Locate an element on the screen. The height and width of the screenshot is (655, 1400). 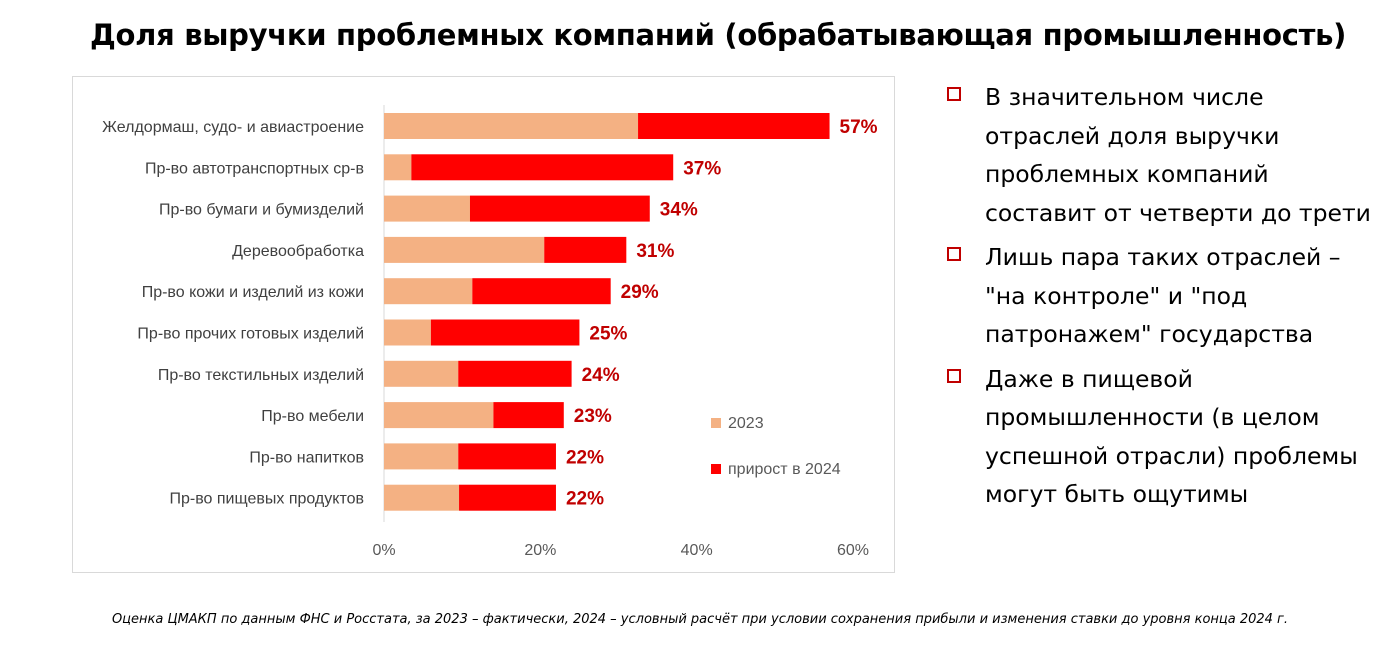
category-label: Пр-во напитков is located at coordinates (306, 457).